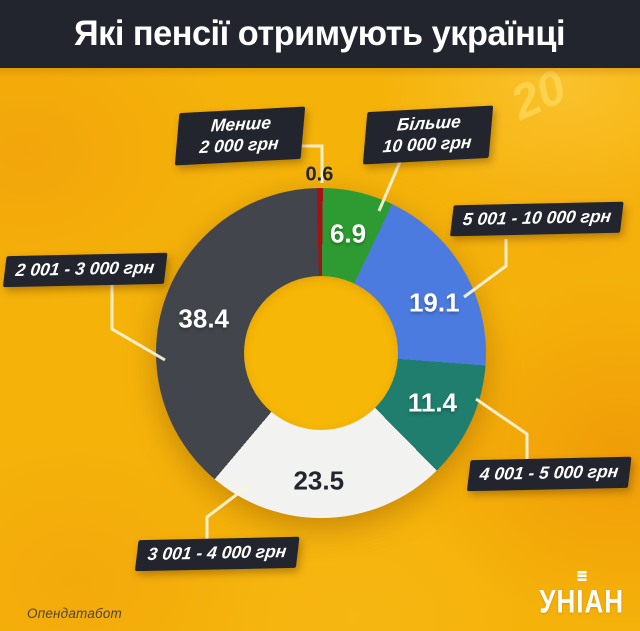  What do you see at coordinates (348, 233) in the screenshot?
I see `segment-value-1: 6.9` at bounding box center [348, 233].